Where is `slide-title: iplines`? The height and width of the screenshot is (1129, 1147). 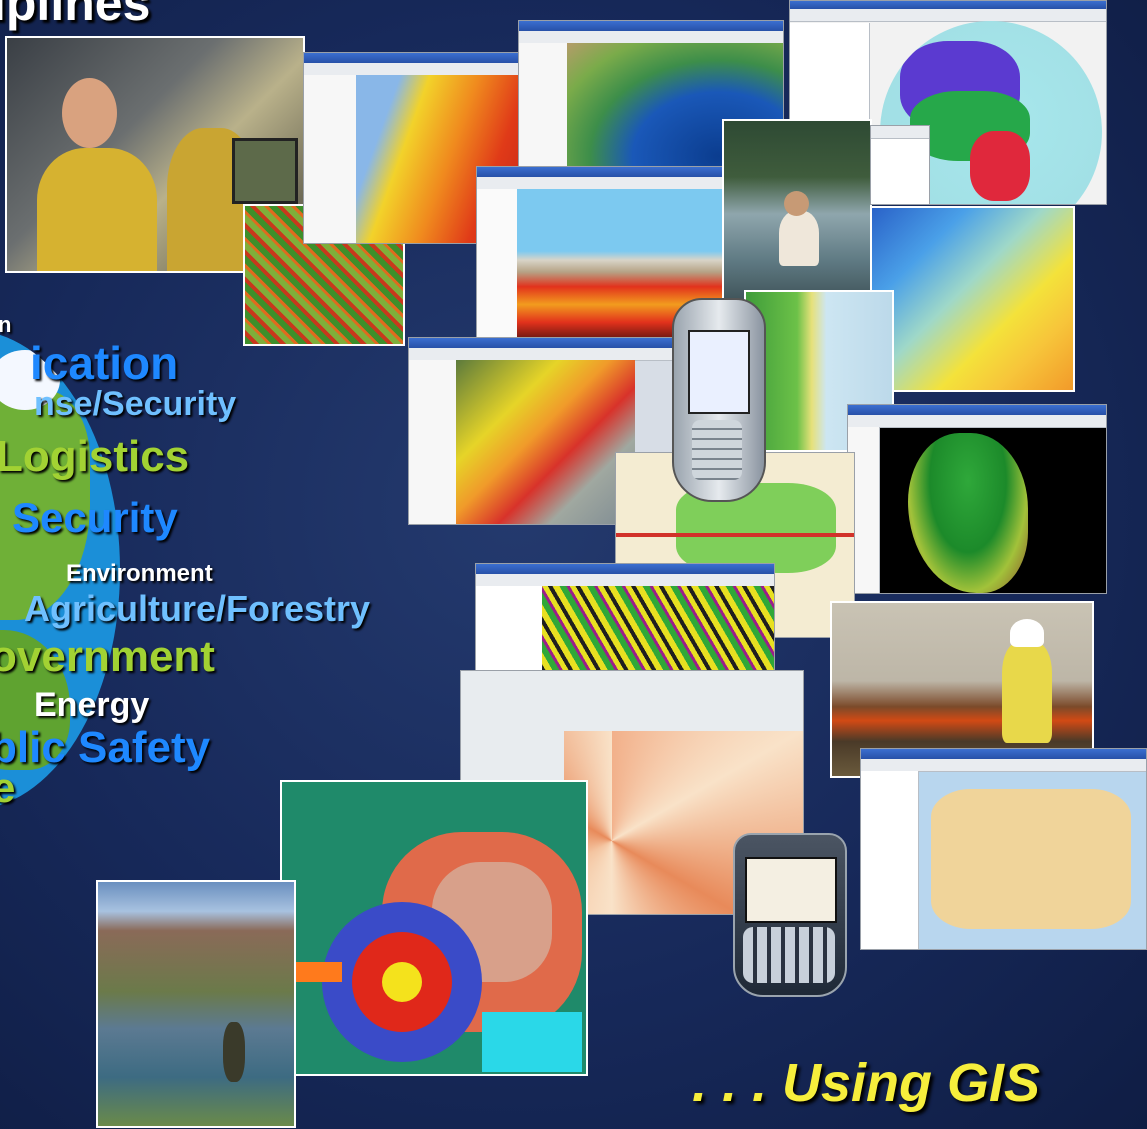 slide-title: iplines is located at coordinates (75, 15).